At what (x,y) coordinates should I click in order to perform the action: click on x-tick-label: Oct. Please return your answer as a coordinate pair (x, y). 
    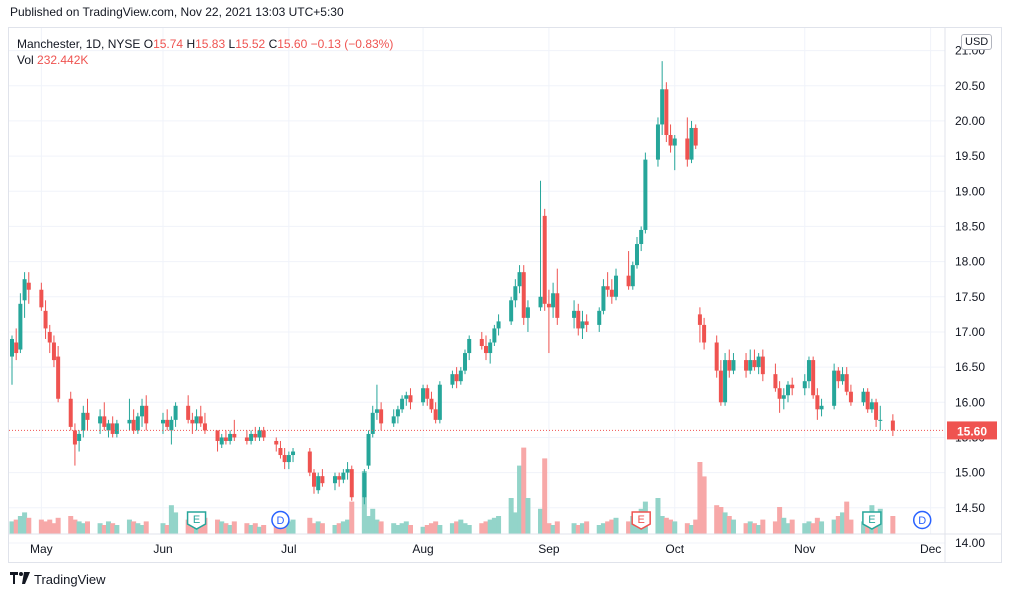
    Looking at the image, I should click on (674, 549).